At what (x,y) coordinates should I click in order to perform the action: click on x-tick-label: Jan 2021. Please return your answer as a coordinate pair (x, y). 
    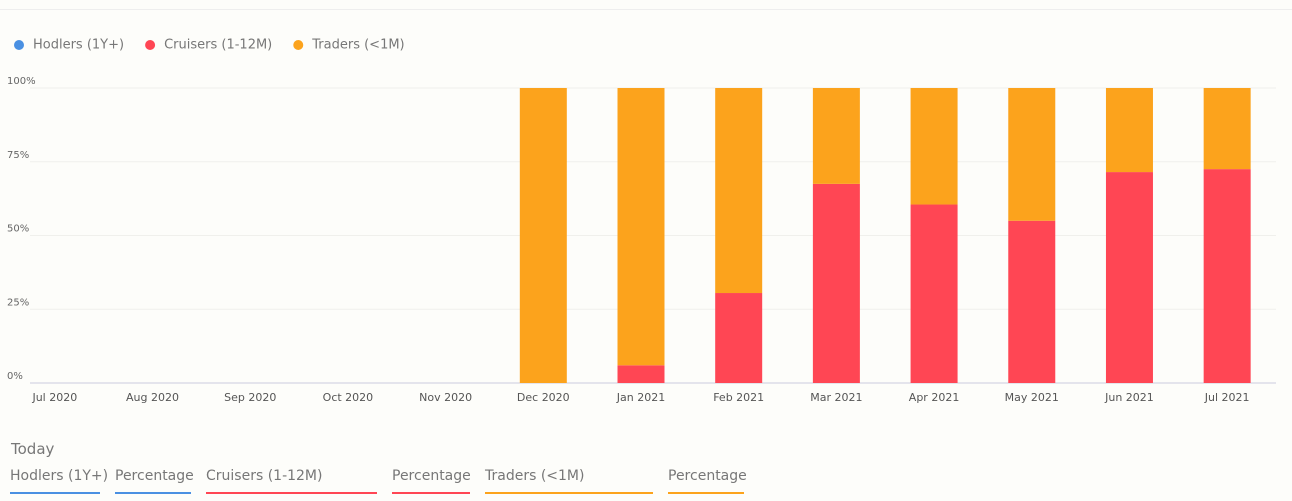
    Looking at the image, I should click on (640, 397).